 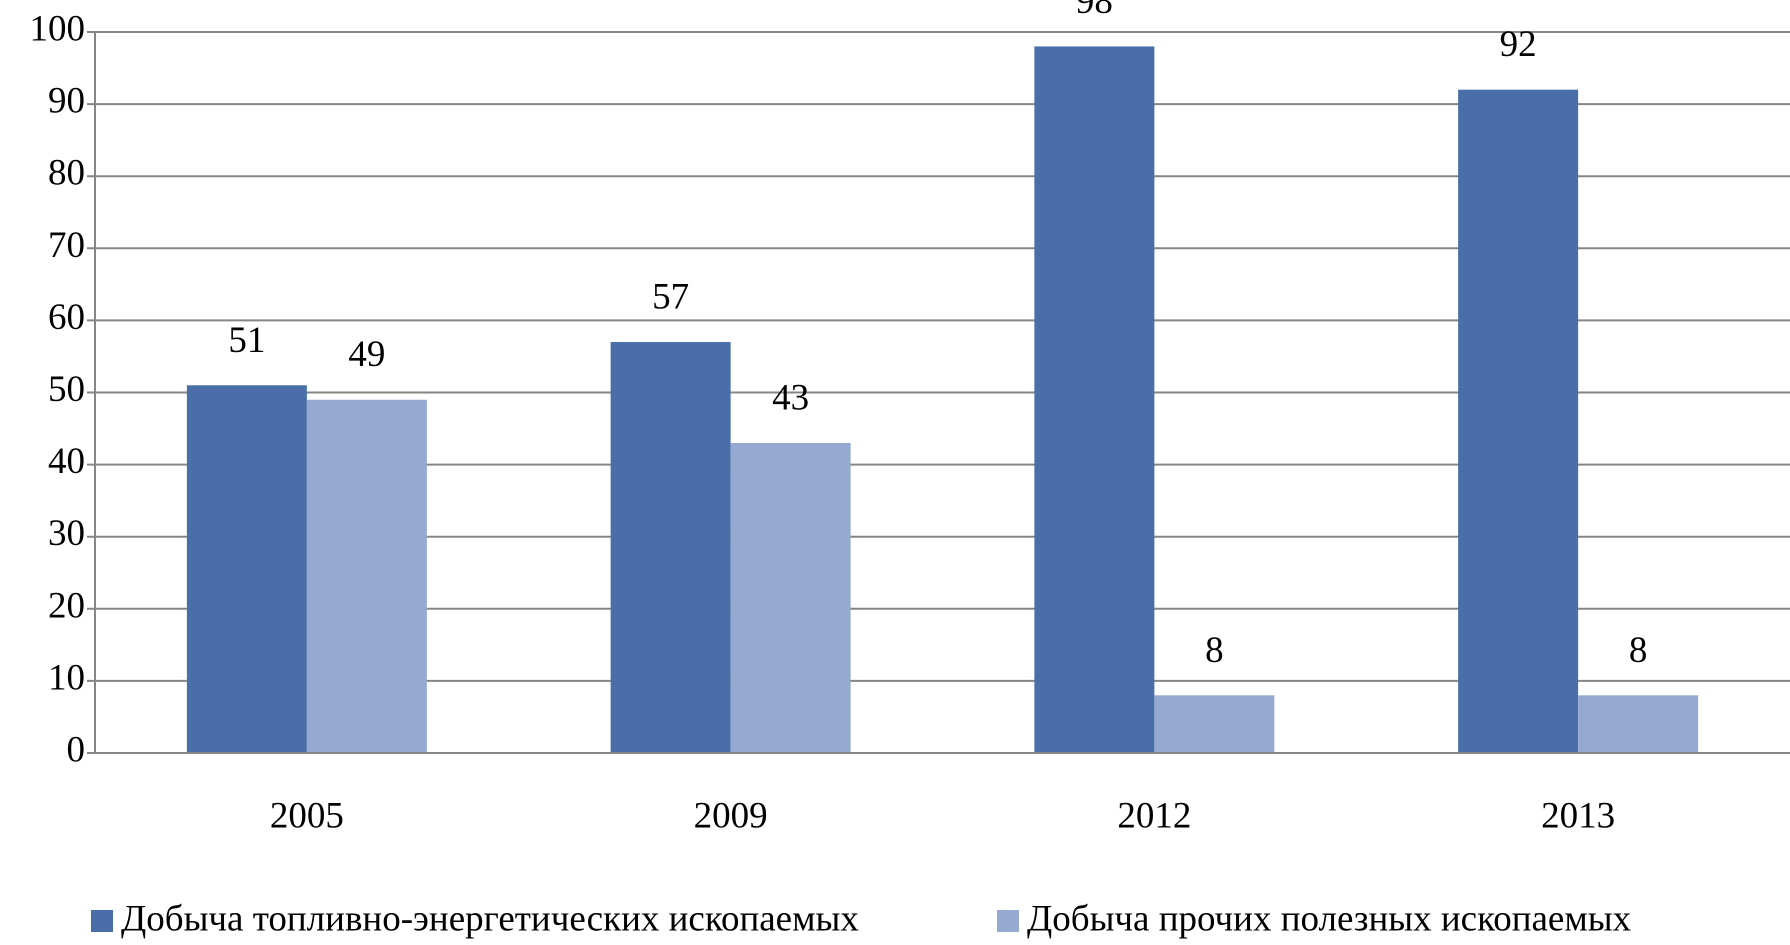 What do you see at coordinates (670, 297) in the screenshot?
I see `data-label: 57` at bounding box center [670, 297].